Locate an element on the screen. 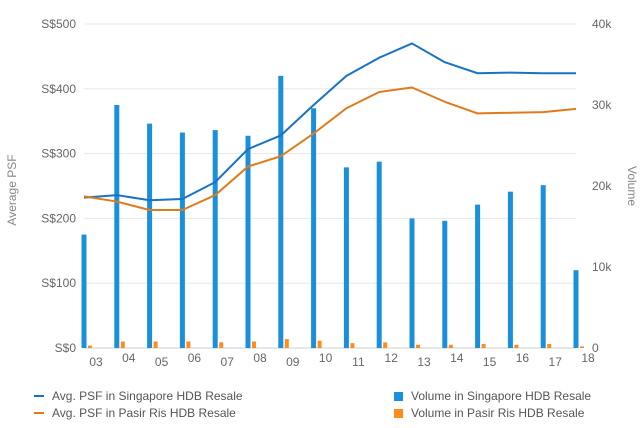  x-tick-label: 13 is located at coordinates (424, 362).